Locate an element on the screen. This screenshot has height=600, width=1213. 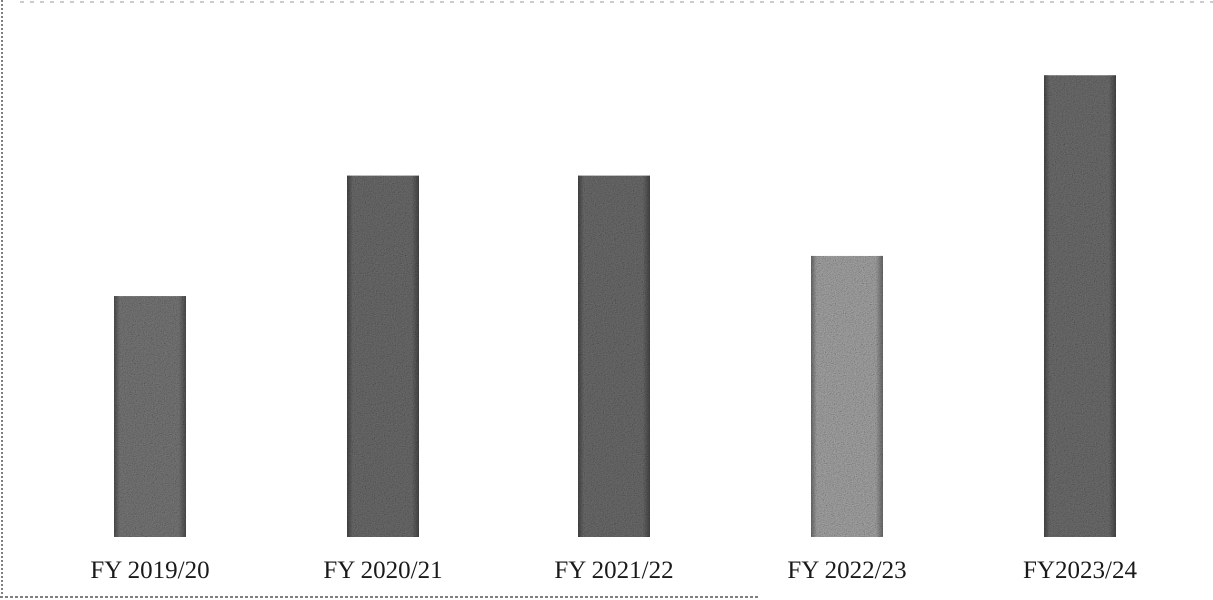
x-tick-label-4: FY 2022/23 is located at coordinates (846, 570).